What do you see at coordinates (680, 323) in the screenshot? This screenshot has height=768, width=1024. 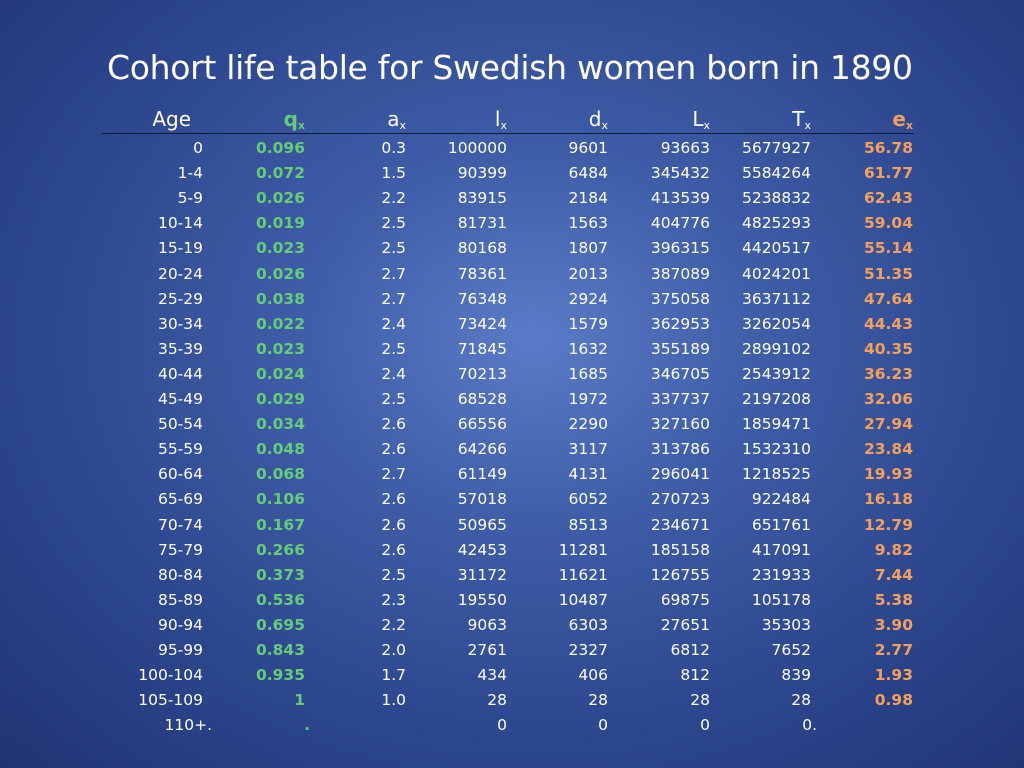 I see `cell-Lx: 362953` at bounding box center [680, 323].